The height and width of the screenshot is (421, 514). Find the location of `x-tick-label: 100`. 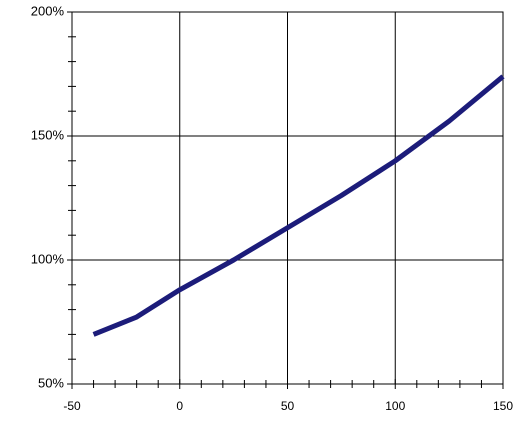

x-tick-label: 100 is located at coordinates (395, 406).